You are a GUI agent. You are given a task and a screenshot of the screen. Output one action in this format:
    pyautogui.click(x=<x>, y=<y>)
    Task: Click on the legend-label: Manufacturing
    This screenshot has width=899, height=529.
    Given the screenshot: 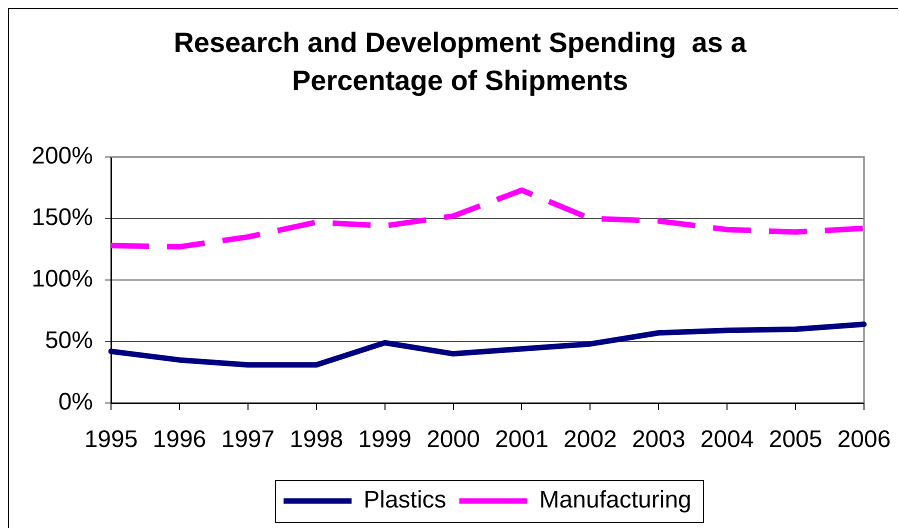 What is the action you would take?
    pyautogui.click(x=615, y=500)
    